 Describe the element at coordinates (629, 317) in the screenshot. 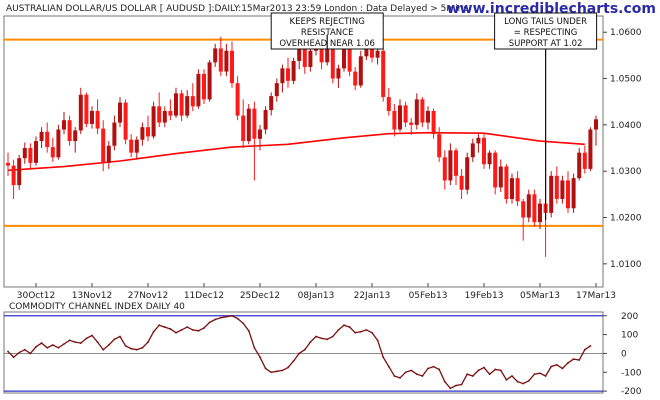

I see `cci-ytick-label: 200` at that location.